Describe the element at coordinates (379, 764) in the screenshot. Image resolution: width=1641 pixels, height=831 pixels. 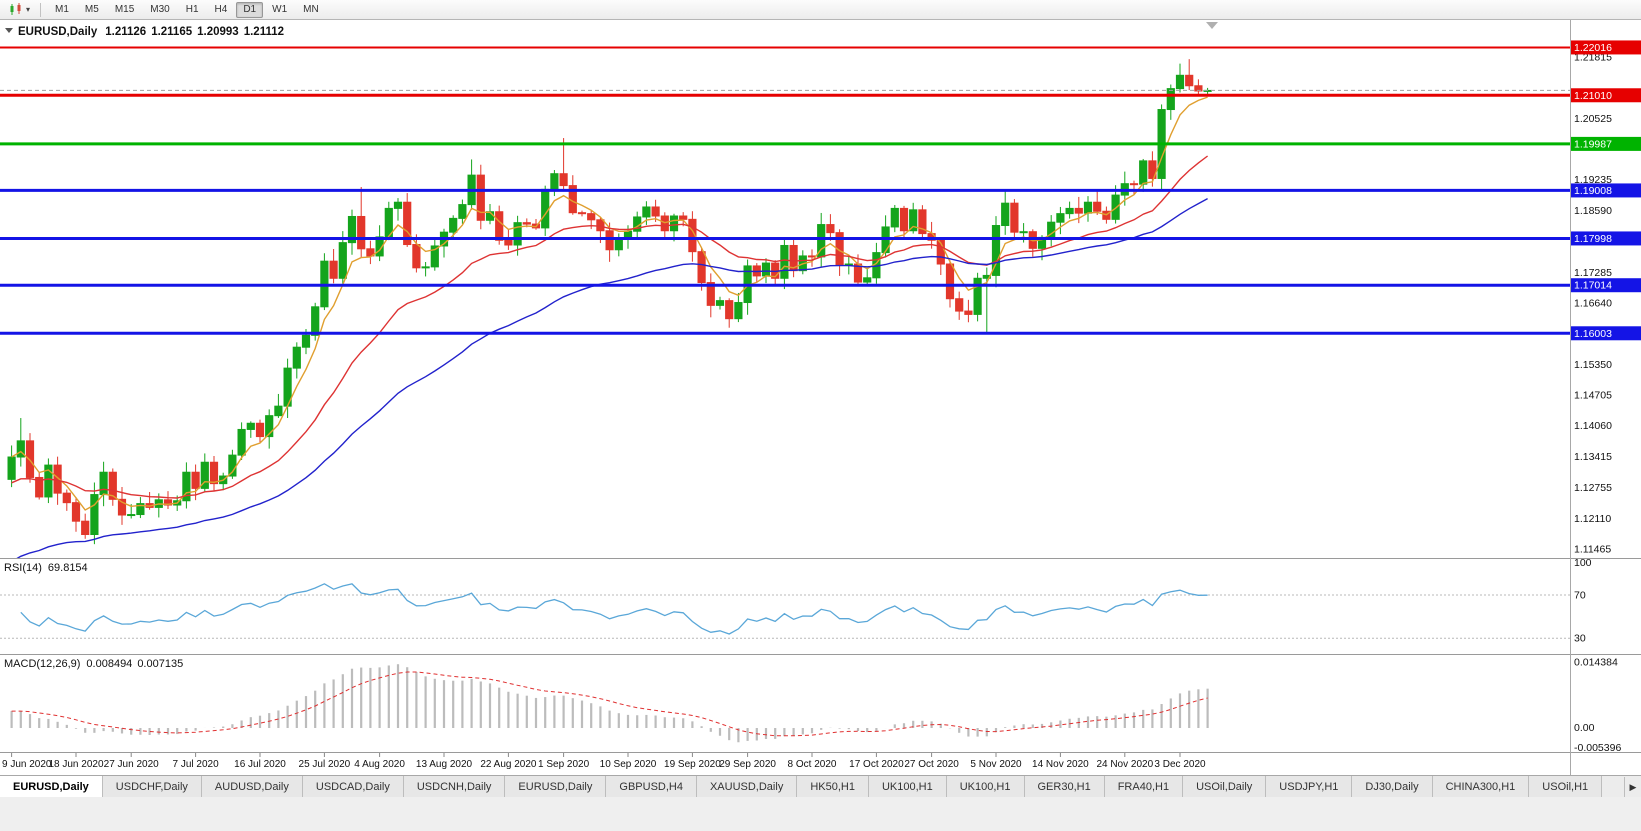
I see `time-axis-label: 4 Aug 2020` at that location.